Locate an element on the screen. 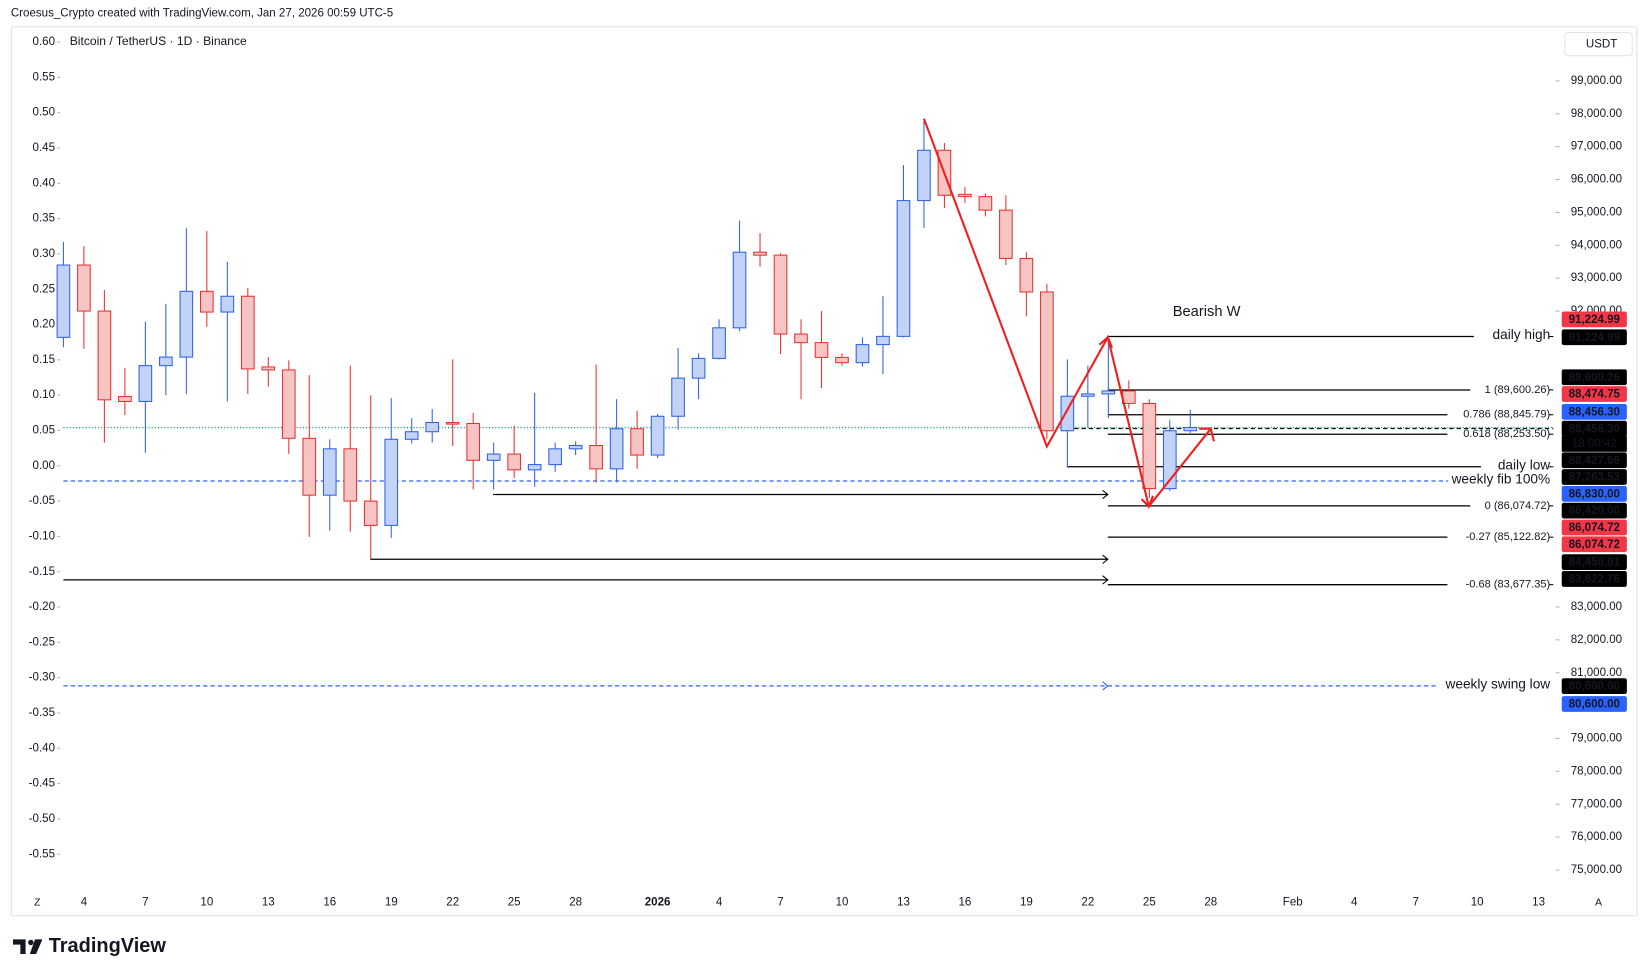  y-tick-label: 79,000.00 is located at coordinates (1596, 739).